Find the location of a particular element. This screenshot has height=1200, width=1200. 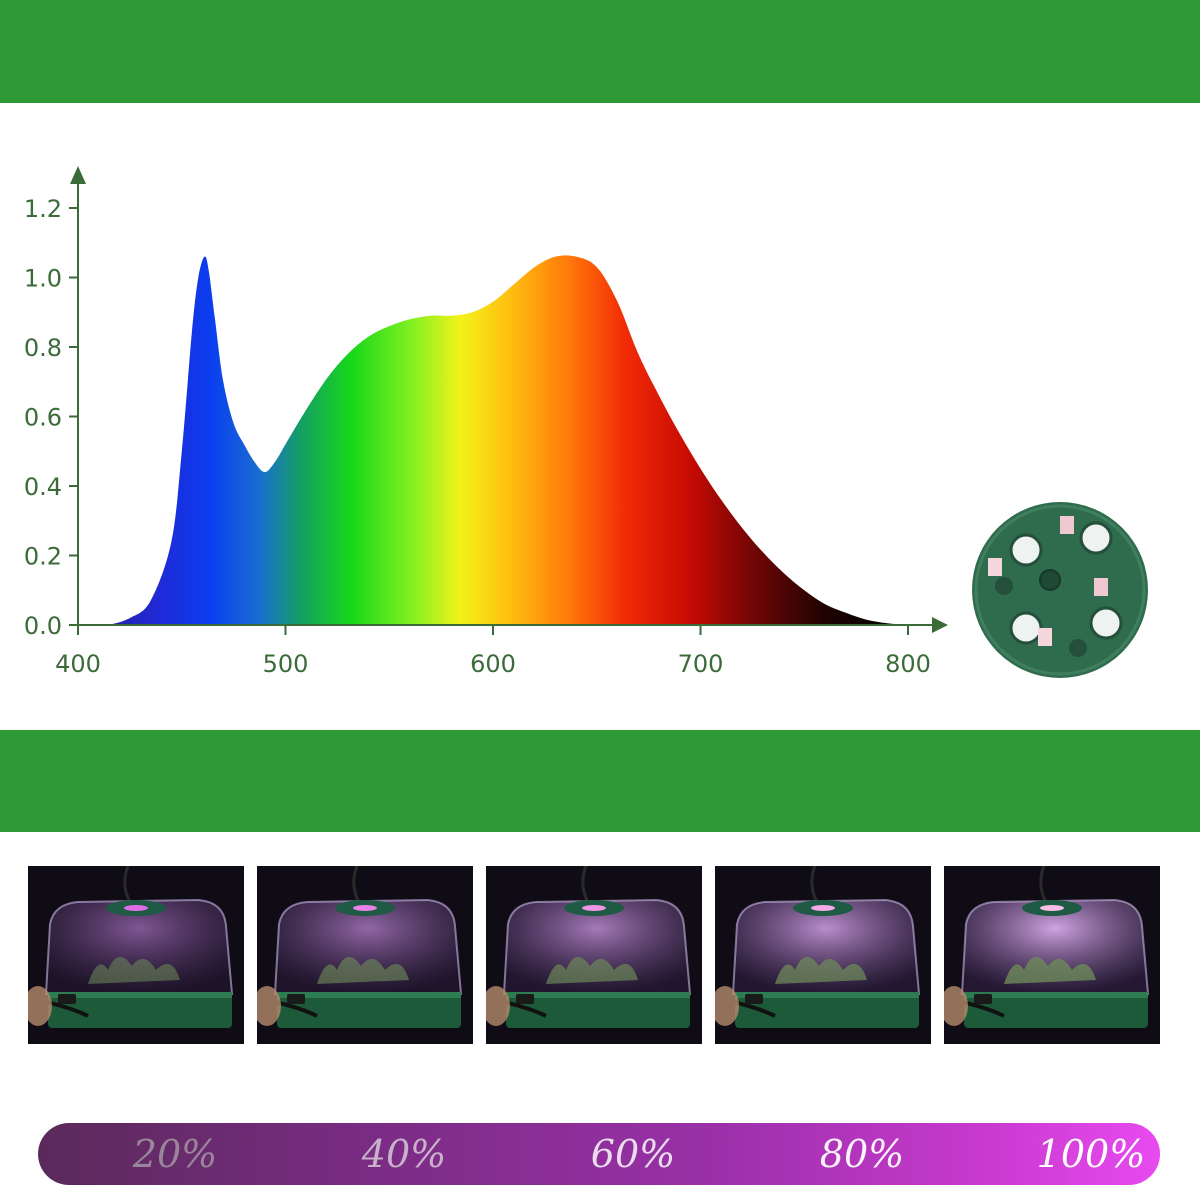

top-green-band is located at coordinates (600, 51).